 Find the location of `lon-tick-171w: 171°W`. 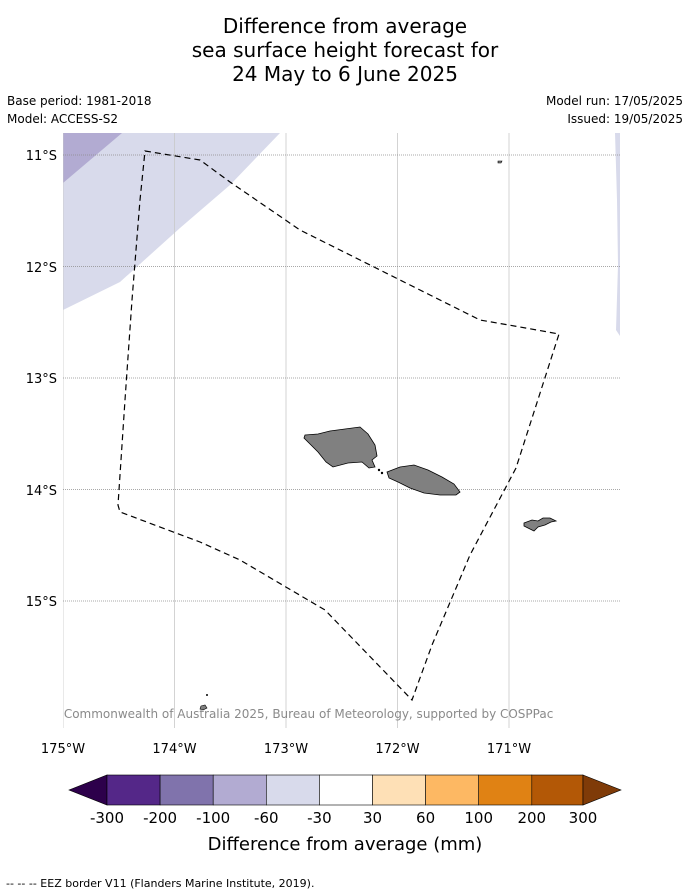

lon-tick-171w: 171°W is located at coordinates (509, 749).